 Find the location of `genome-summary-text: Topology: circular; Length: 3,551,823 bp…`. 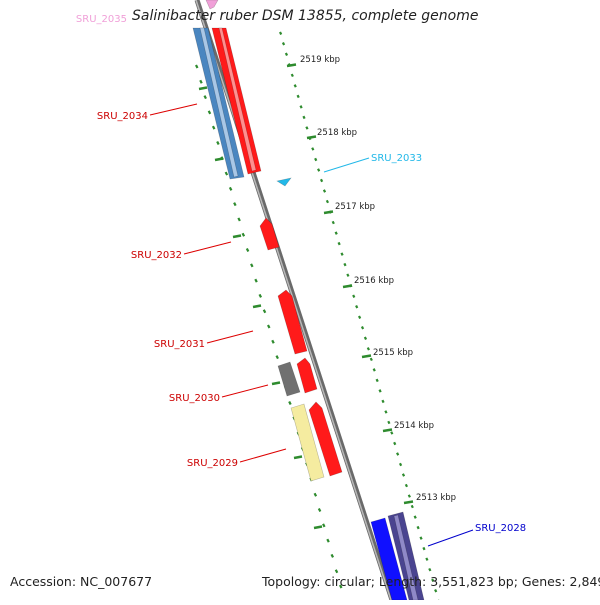

genome-summary-text: Topology: circular; Length: 3,551,823 bp… is located at coordinates (431, 581).